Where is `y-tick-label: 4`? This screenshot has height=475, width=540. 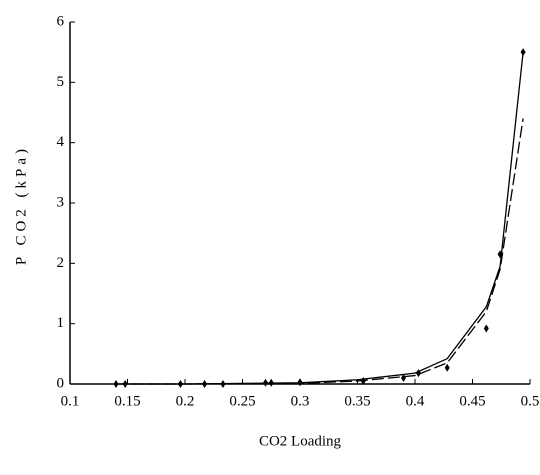
y-tick-label: 4 is located at coordinates (61, 142).